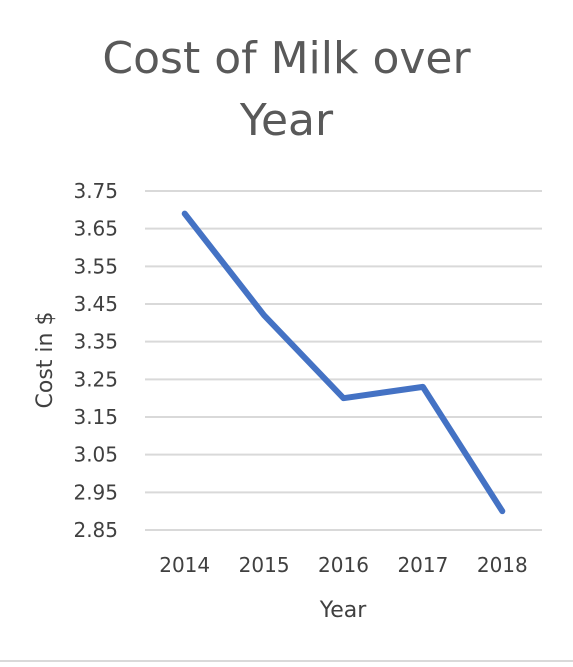 This screenshot has height=667, width=573. Describe the element at coordinates (184, 565) in the screenshot. I see `x-tick-label: 2014` at that location.